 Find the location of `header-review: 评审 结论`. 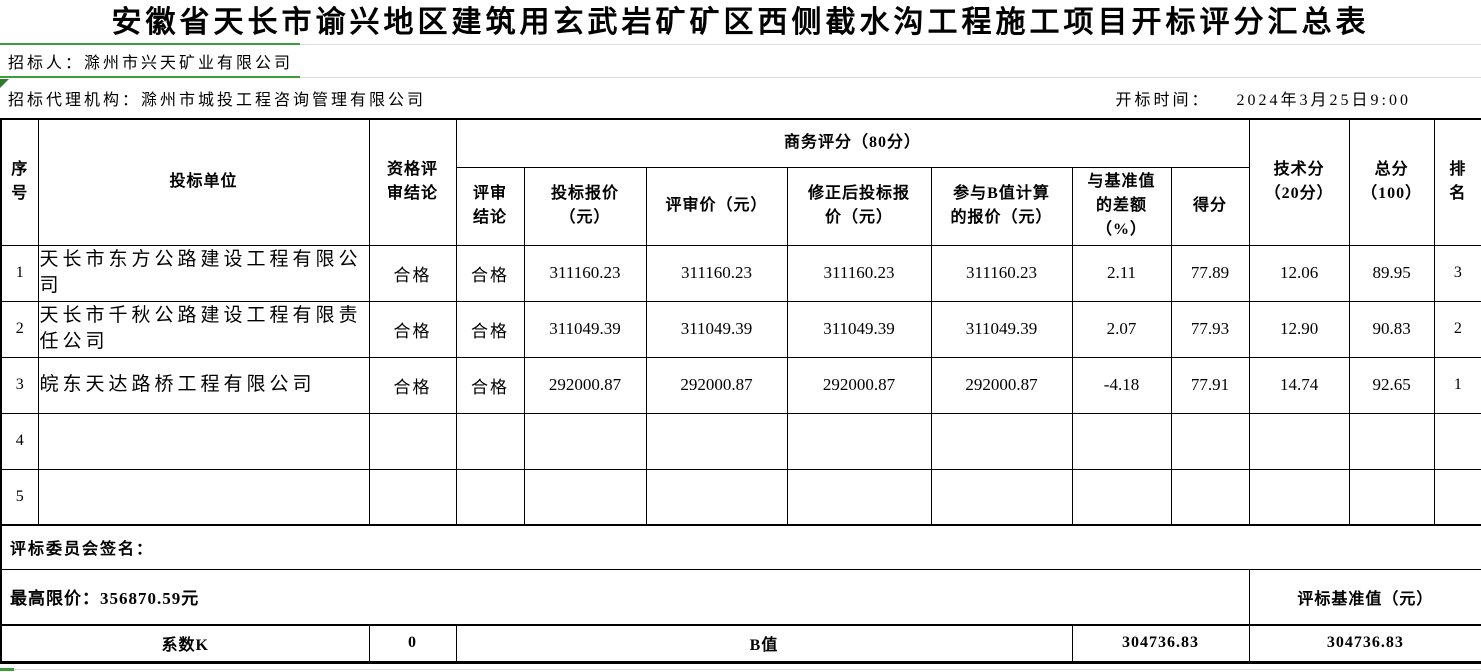

header-review: 评审 结论 is located at coordinates (490, 206).